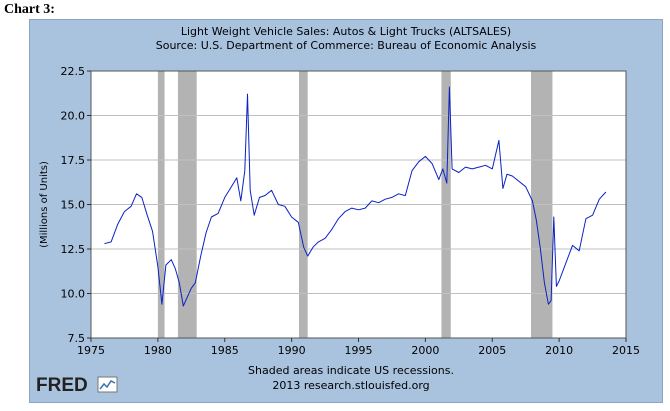  Describe the element at coordinates (425, 350) in the screenshot. I see `x-tick-label: 2000` at that location.